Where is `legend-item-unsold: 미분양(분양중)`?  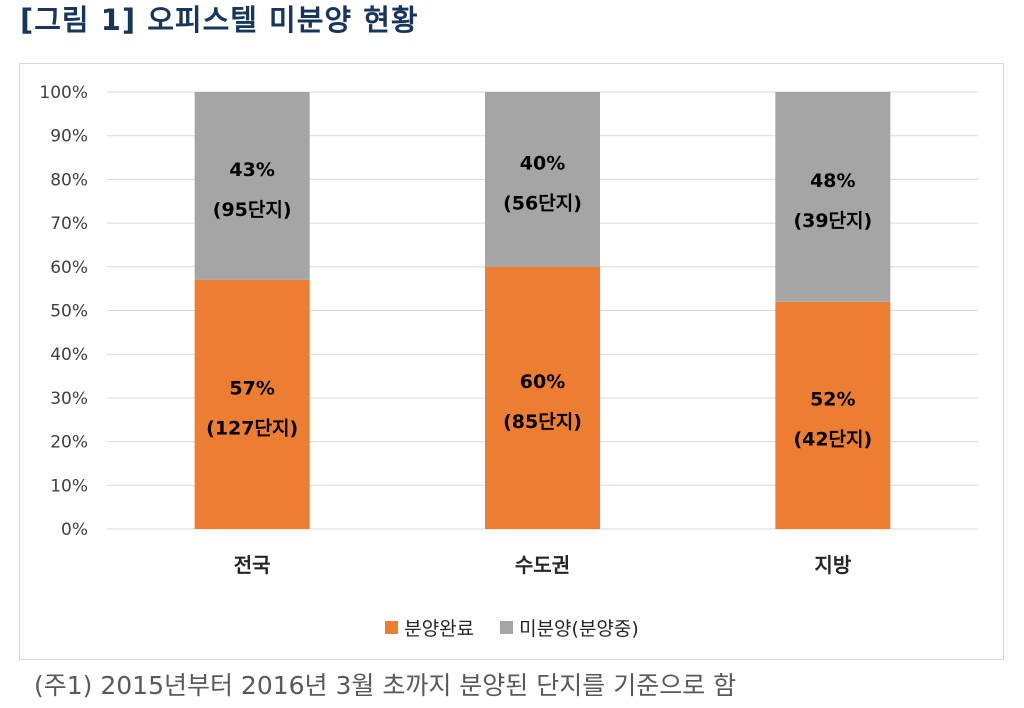 legend-item-unsold: 미분양(분양중) is located at coordinates (569, 627).